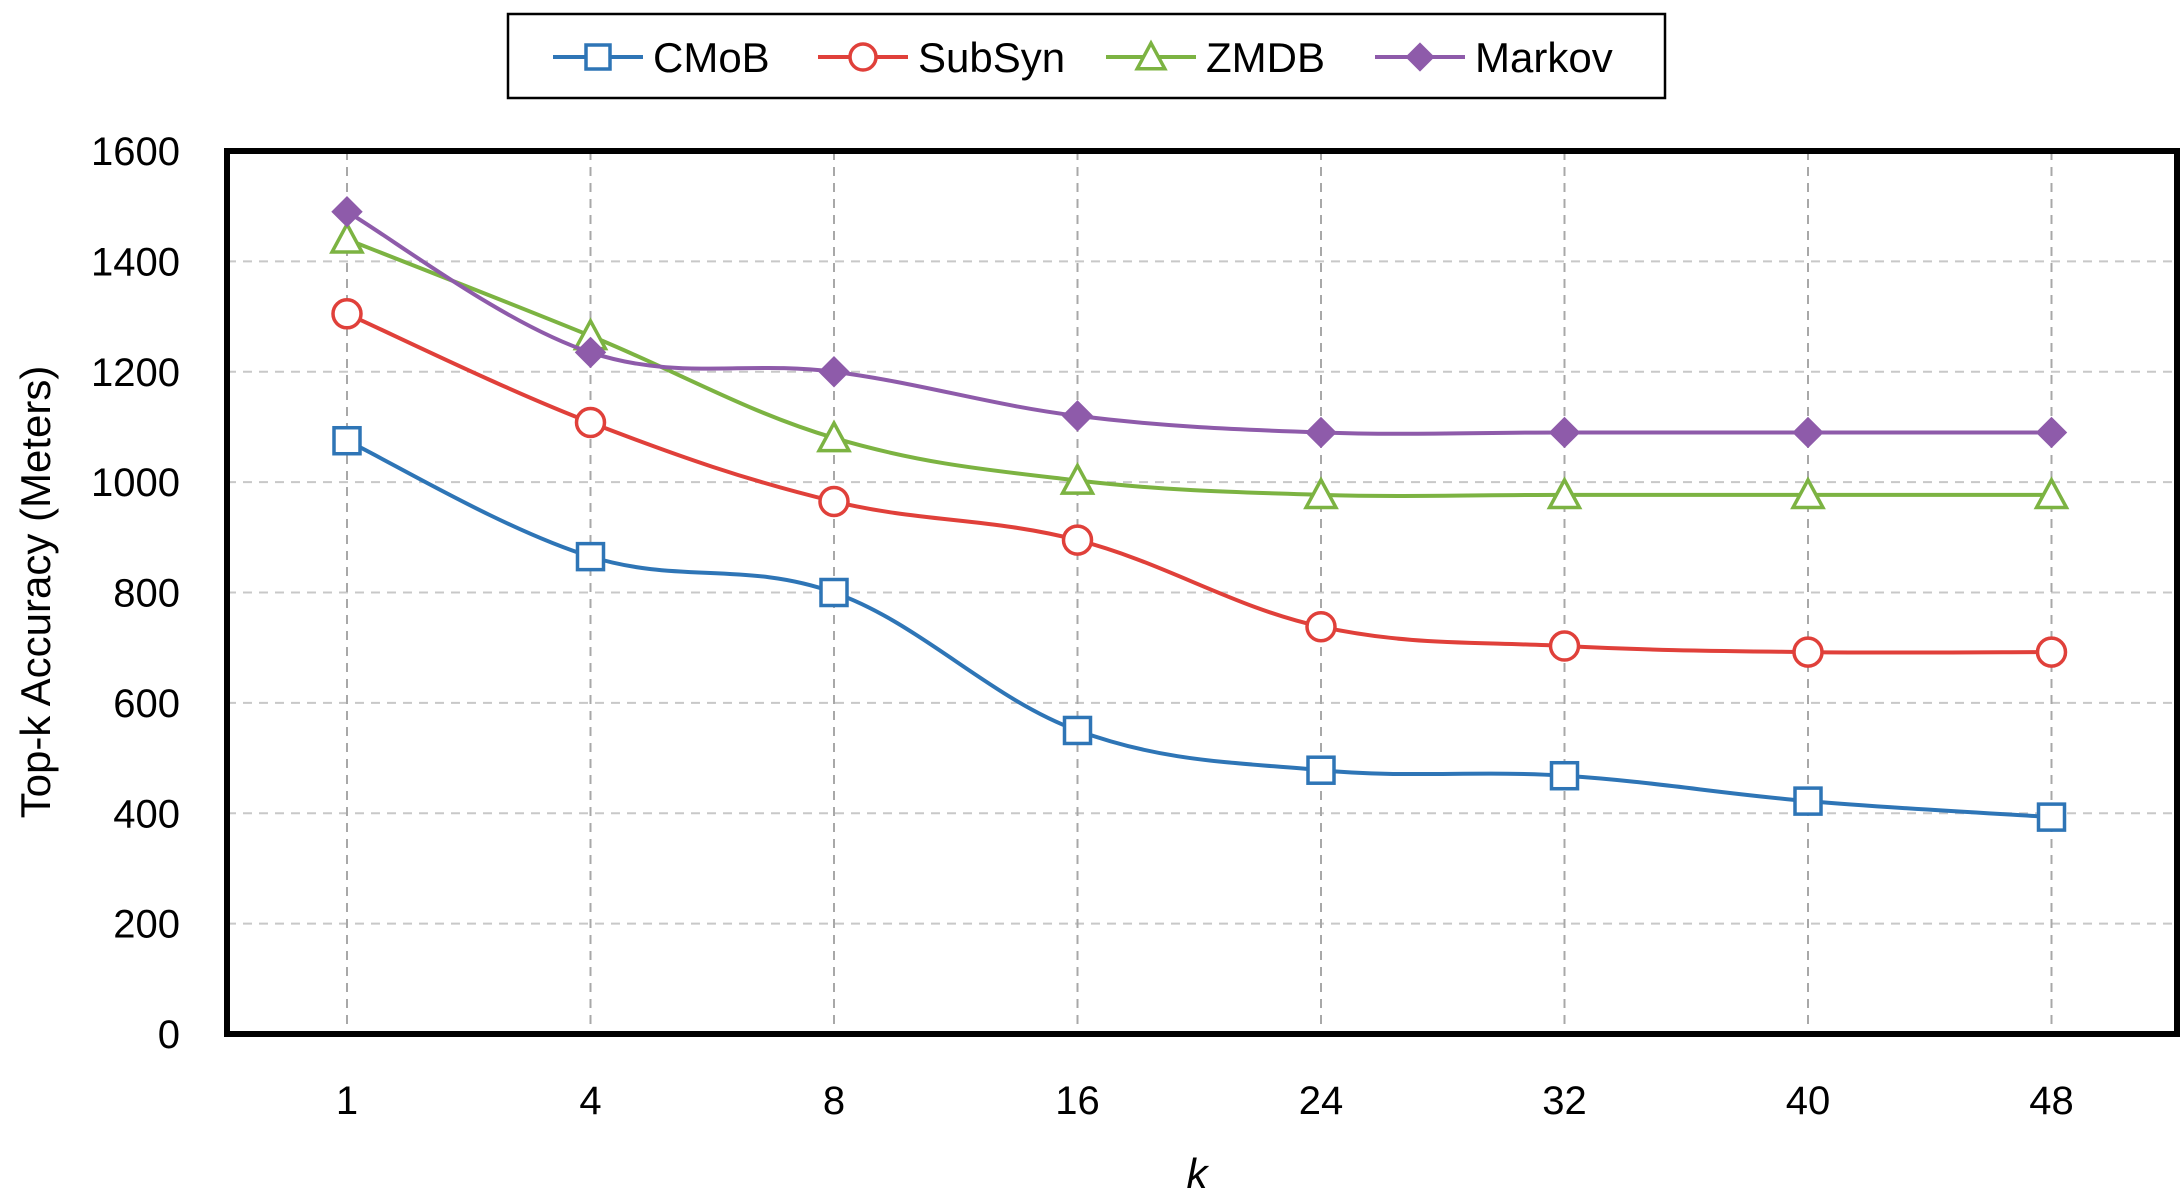 The height and width of the screenshot is (1199, 2184). What do you see at coordinates (1420, 57) in the screenshot?
I see `legend-marker-markov` at bounding box center [1420, 57].